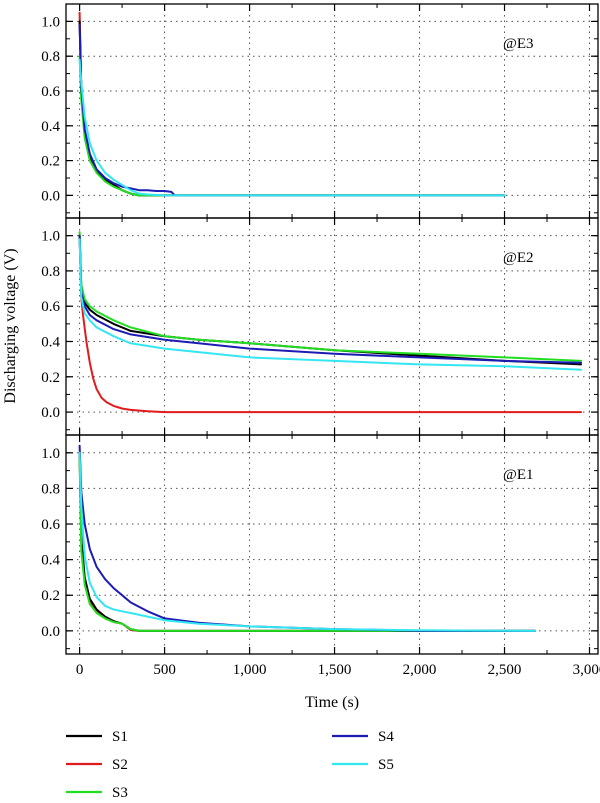  Describe the element at coordinates (363, 737) in the screenshot. I see `legend-item-S4: S4` at that location.